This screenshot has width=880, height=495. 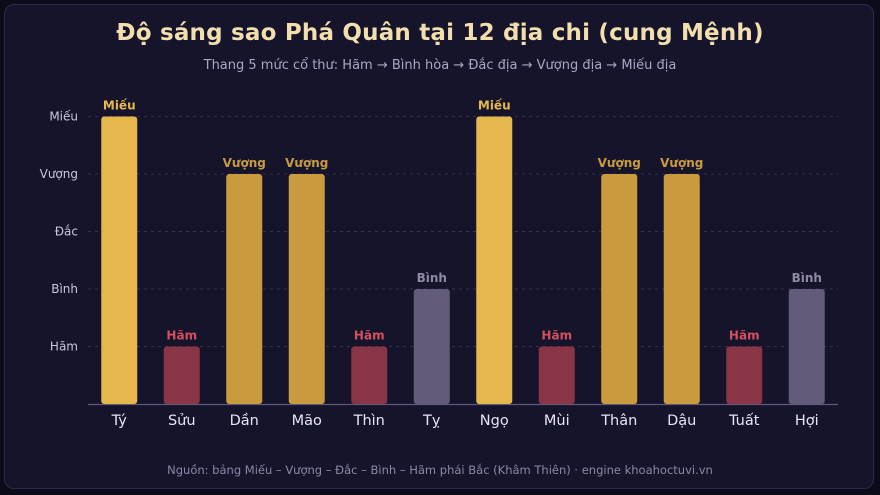 What do you see at coordinates (494, 421) in the screenshot?
I see `x-tick-label: Ngọ` at bounding box center [494, 421].